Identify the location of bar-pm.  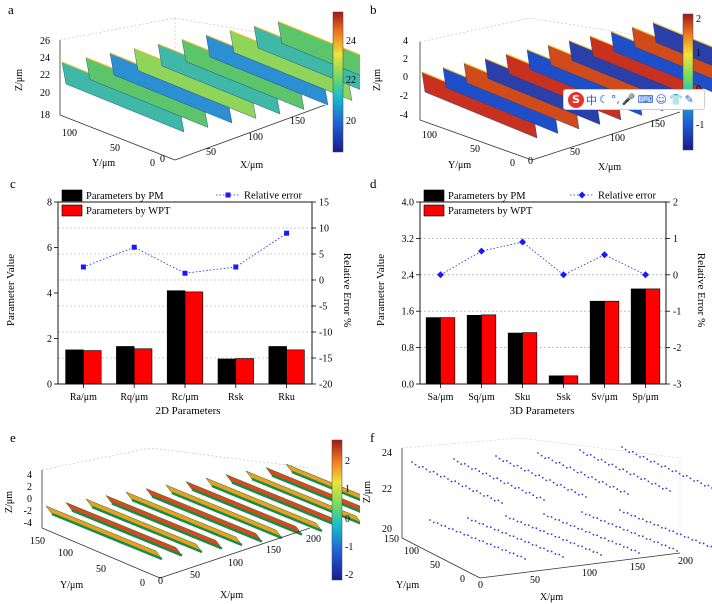
(125, 365).